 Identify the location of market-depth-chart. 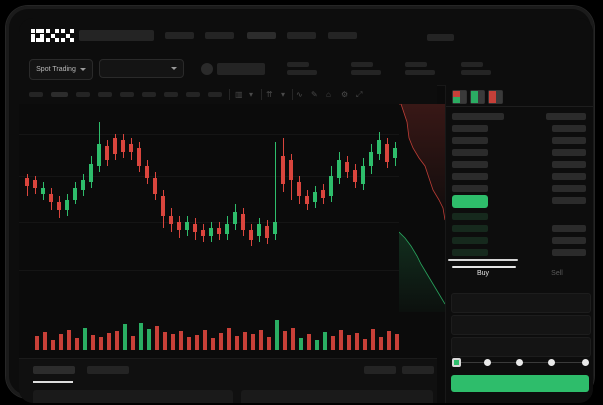
(422, 208).